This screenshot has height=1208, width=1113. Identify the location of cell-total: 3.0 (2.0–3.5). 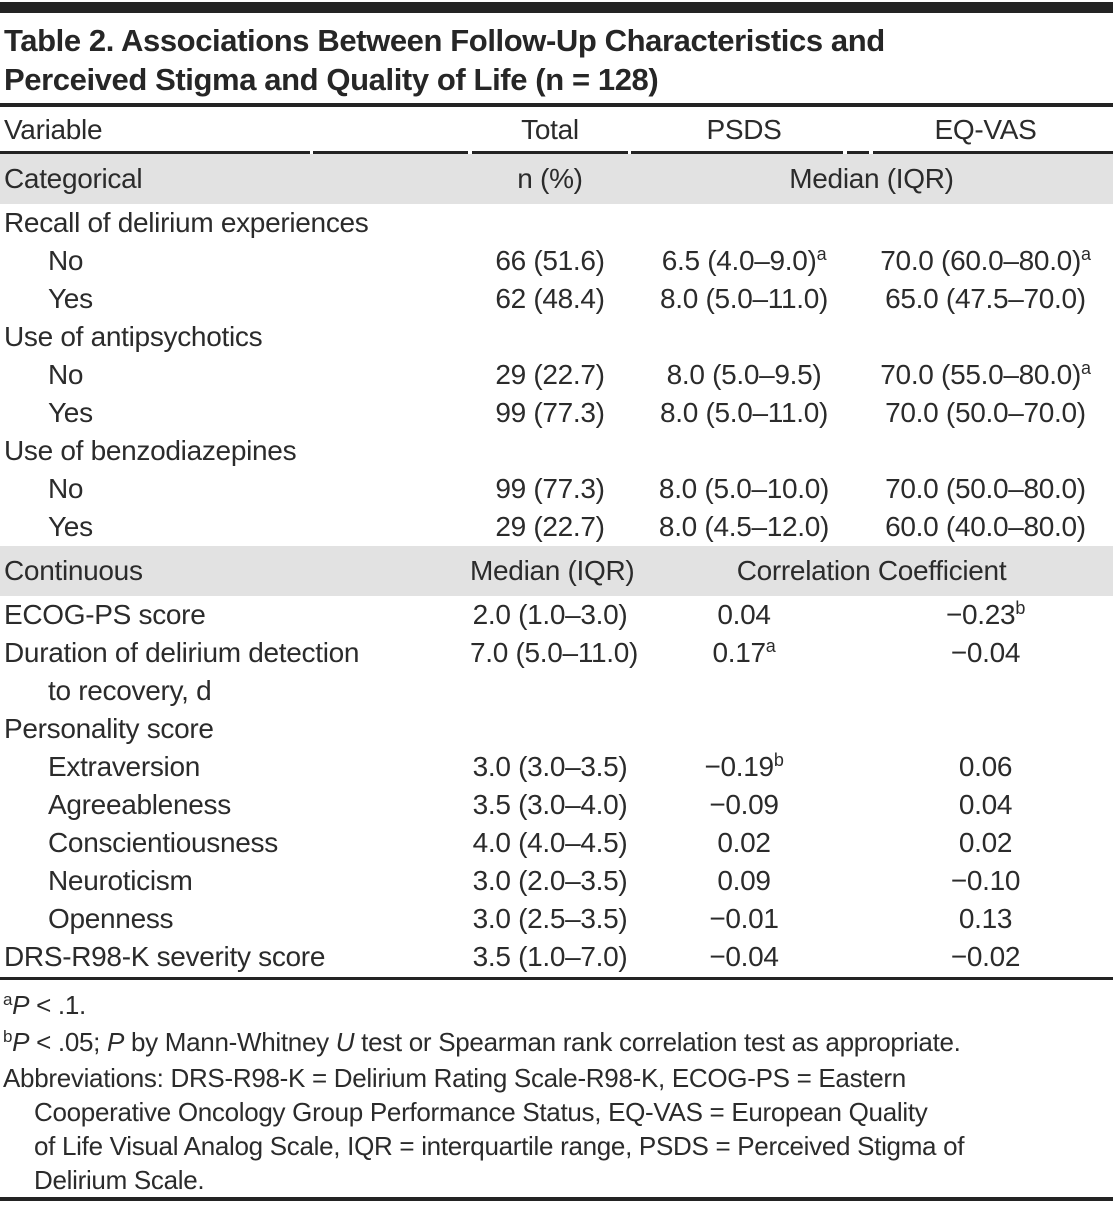
(550, 881).